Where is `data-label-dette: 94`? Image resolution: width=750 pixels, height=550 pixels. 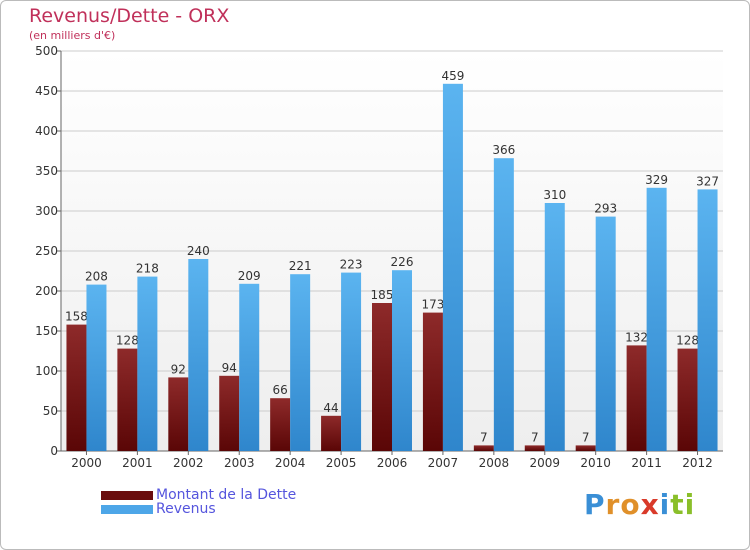 data-label-dette: 94 is located at coordinates (229, 368).